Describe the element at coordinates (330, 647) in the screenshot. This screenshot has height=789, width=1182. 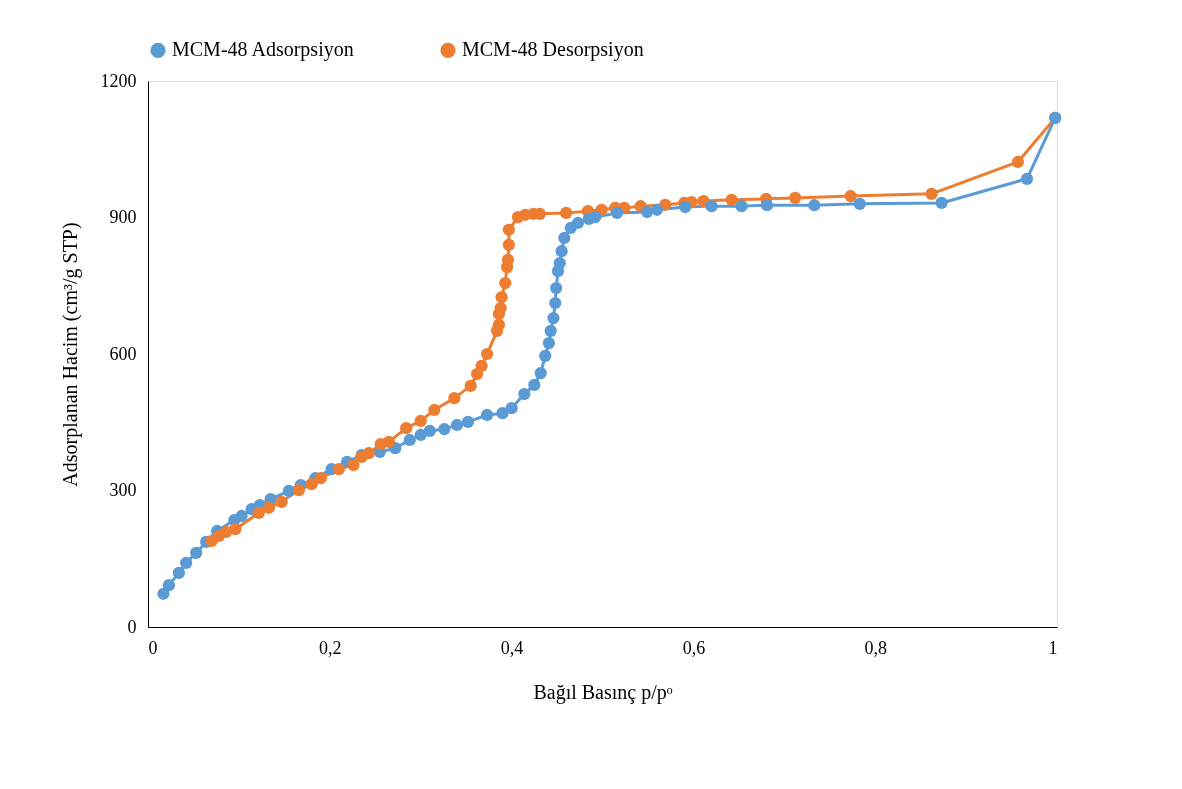
I see `x-tick-label: 0,2` at that location.